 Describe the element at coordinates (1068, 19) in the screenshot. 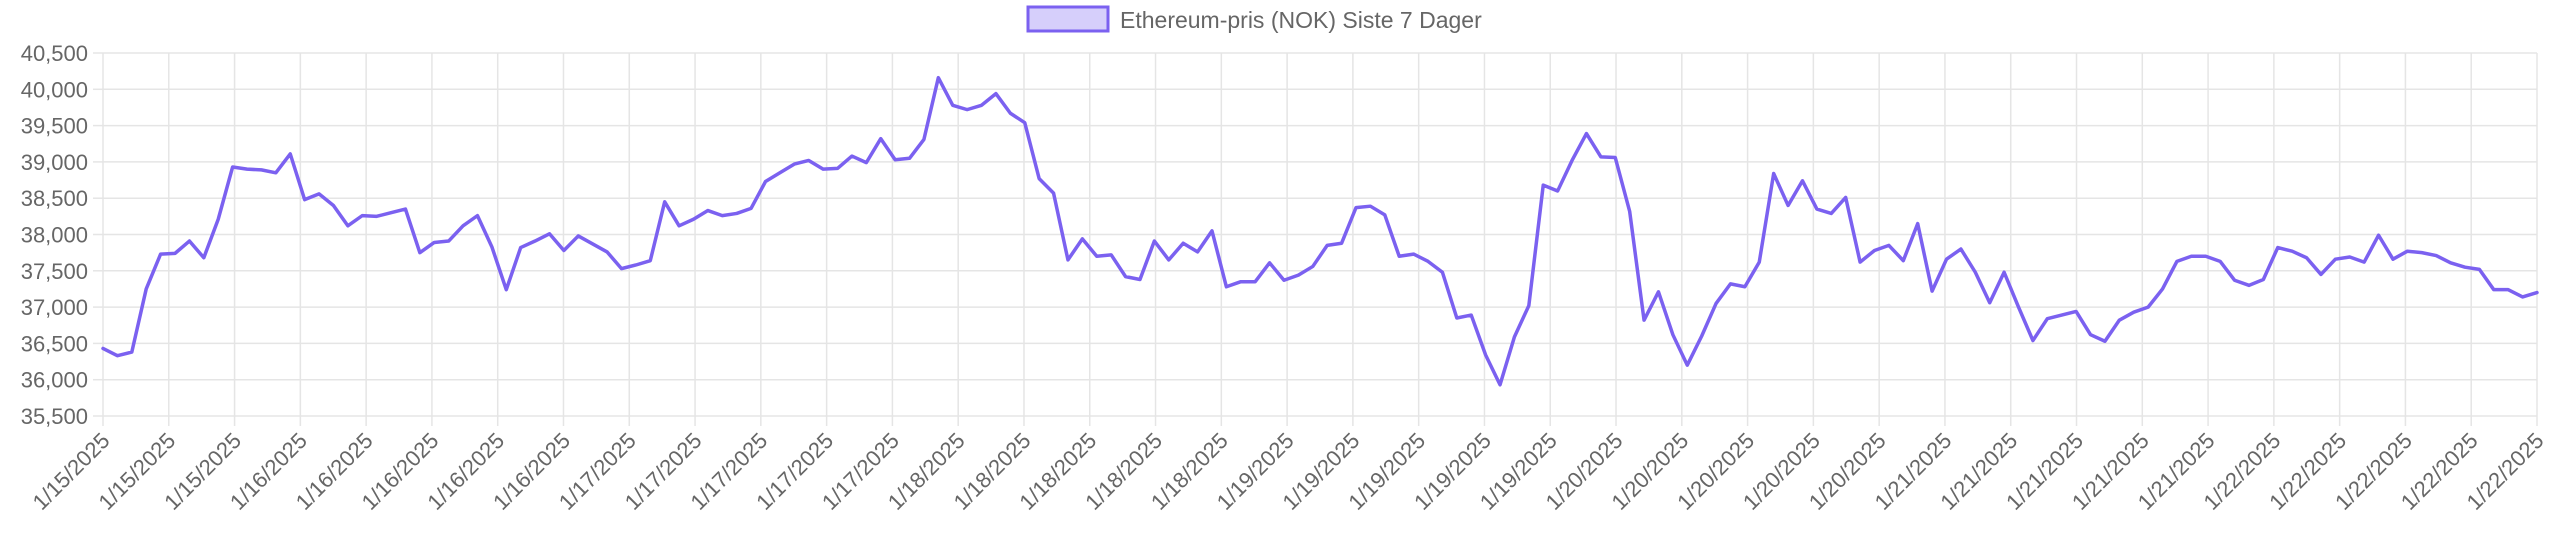

I see `legend-swatch` at that location.